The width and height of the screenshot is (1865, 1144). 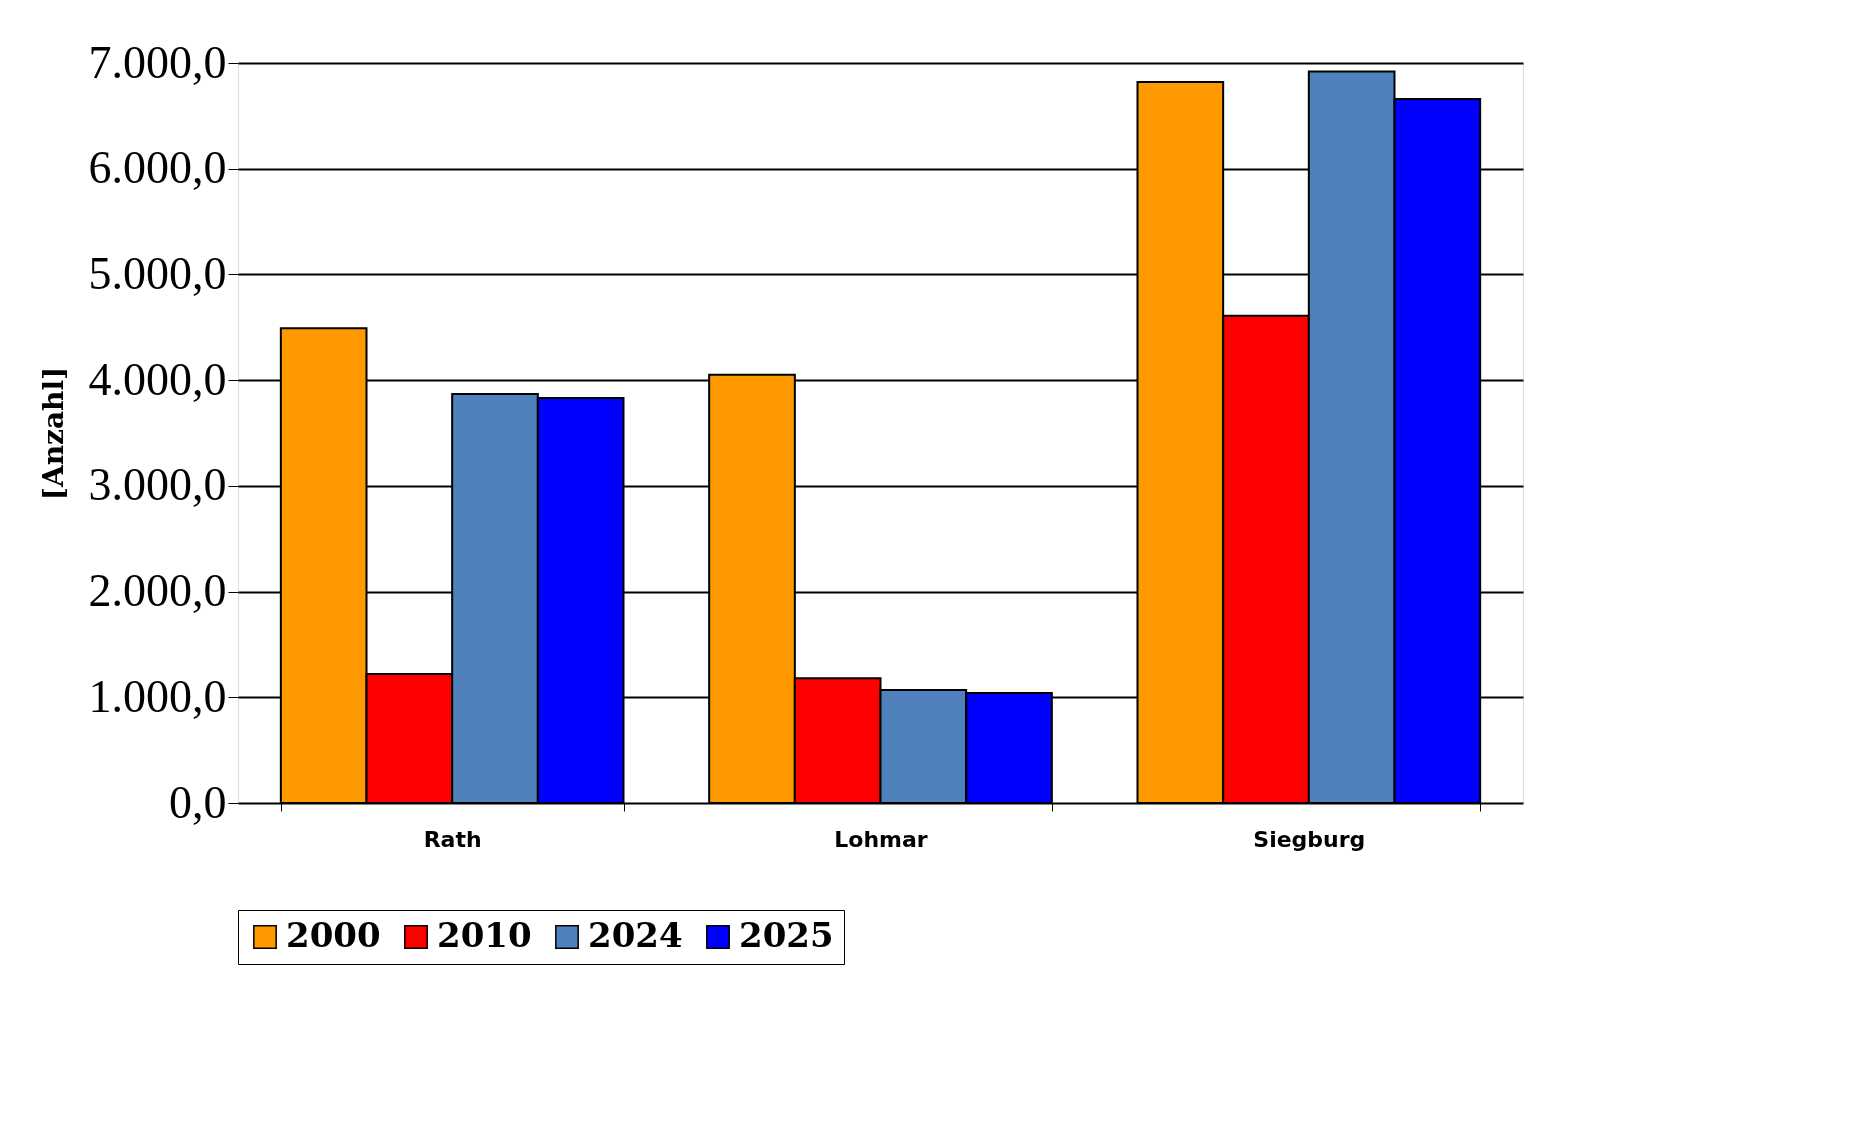 What do you see at coordinates (635, 935) in the screenshot?
I see `legend-label: 2024` at bounding box center [635, 935].